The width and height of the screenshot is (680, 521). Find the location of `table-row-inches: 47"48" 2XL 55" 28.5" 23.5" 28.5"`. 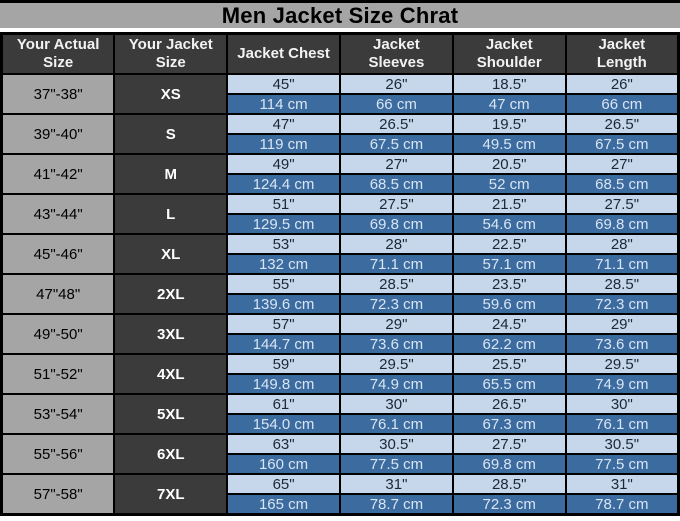

table-row-inches: 47"48" 2XL 55" 28.5" 23.5" 28.5" is located at coordinates (340, 294).